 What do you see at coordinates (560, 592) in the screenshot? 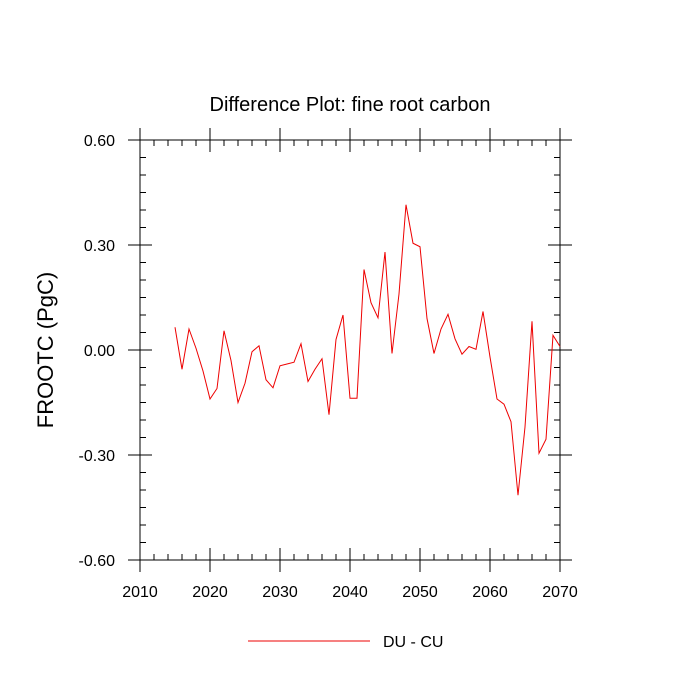
I see `x-tick-label: 2070` at bounding box center [560, 592].